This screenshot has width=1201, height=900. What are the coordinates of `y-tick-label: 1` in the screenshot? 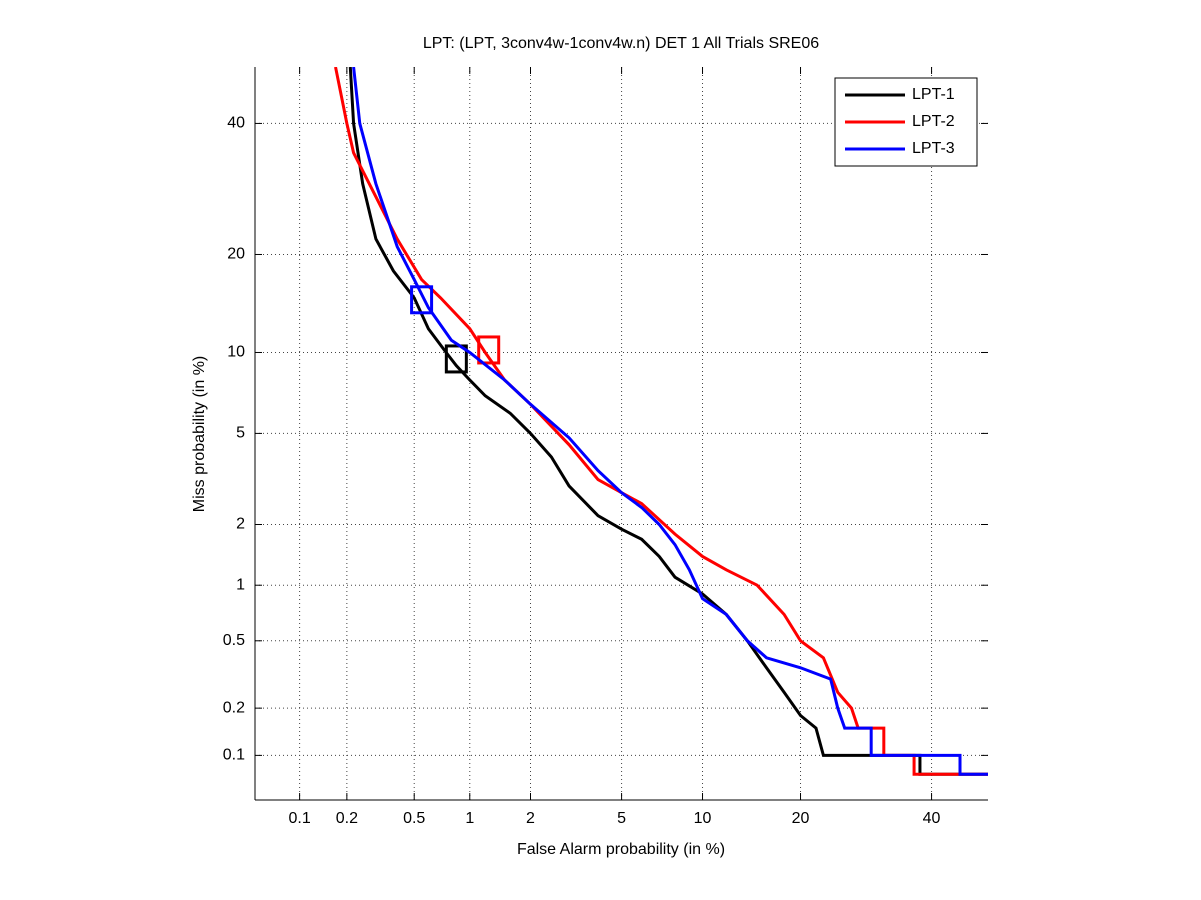 It's located at (240, 584).